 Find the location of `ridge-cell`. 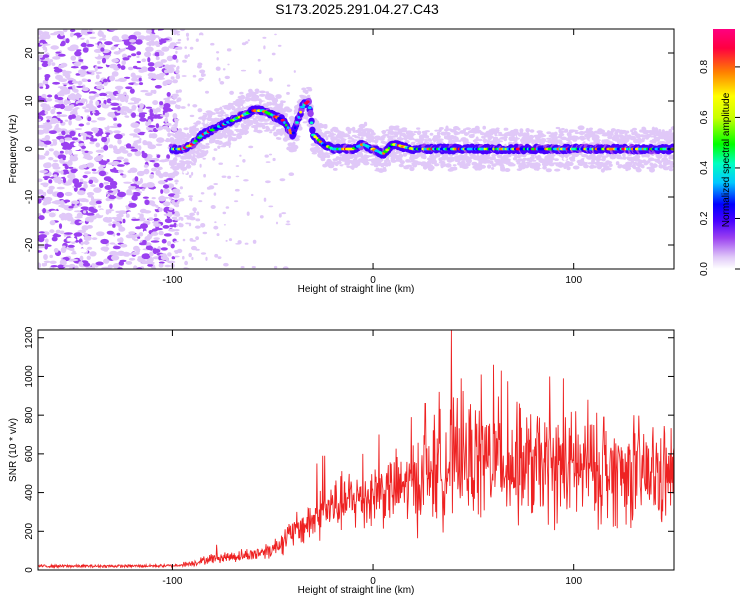

ridge-cell is located at coordinates (312, 130).